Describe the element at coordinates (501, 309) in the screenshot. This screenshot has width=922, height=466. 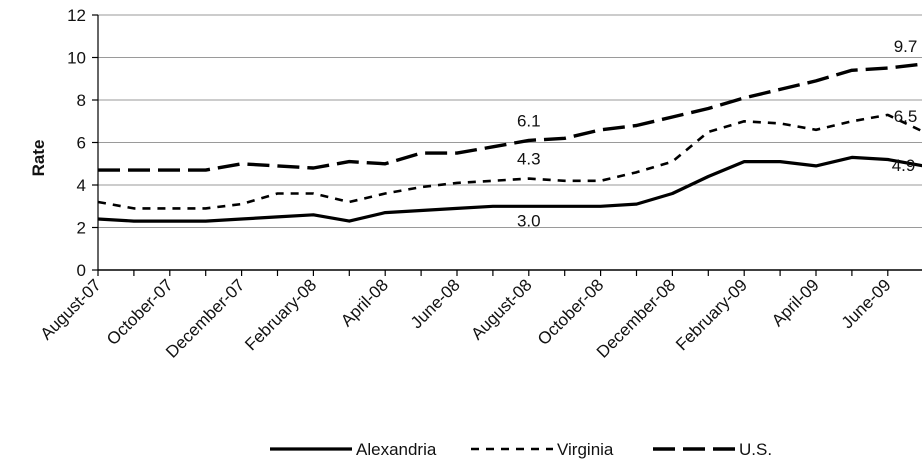
I see `x-tick-label: August-08` at that location.